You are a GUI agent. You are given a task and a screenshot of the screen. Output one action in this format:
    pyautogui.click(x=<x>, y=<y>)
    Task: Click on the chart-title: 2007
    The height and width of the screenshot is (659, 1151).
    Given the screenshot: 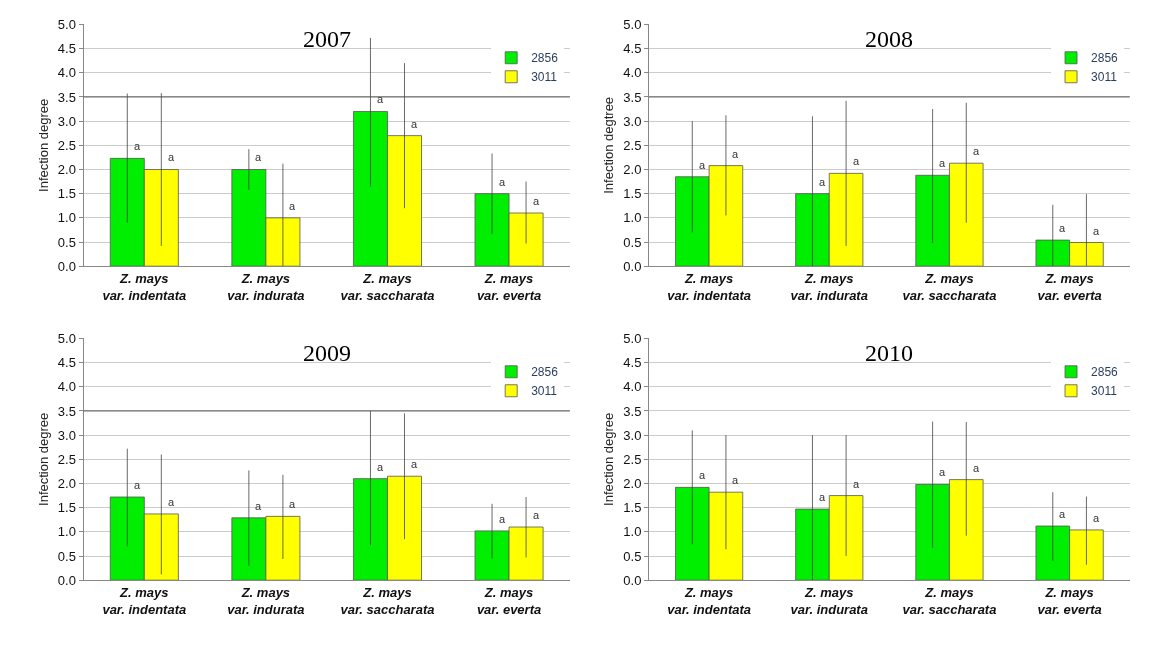 What is the action you would take?
    pyautogui.click(x=327, y=39)
    